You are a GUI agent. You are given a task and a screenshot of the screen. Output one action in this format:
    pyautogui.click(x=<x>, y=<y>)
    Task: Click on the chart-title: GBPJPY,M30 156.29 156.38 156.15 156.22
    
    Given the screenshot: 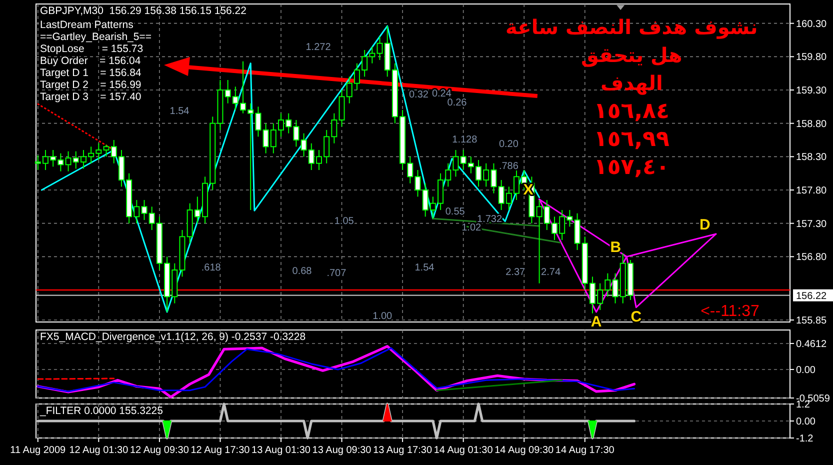 What is the action you would take?
    pyautogui.click(x=143, y=11)
    